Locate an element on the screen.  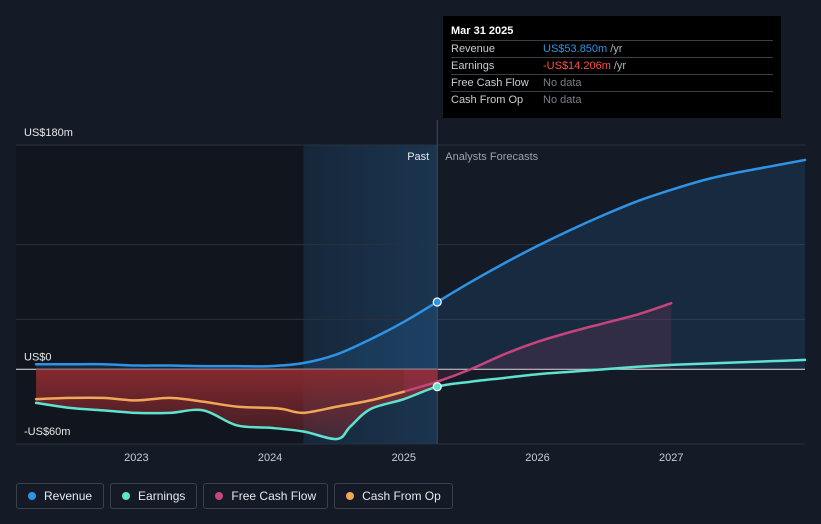
free-cash-flow-area is located at coordinates (537, 347).